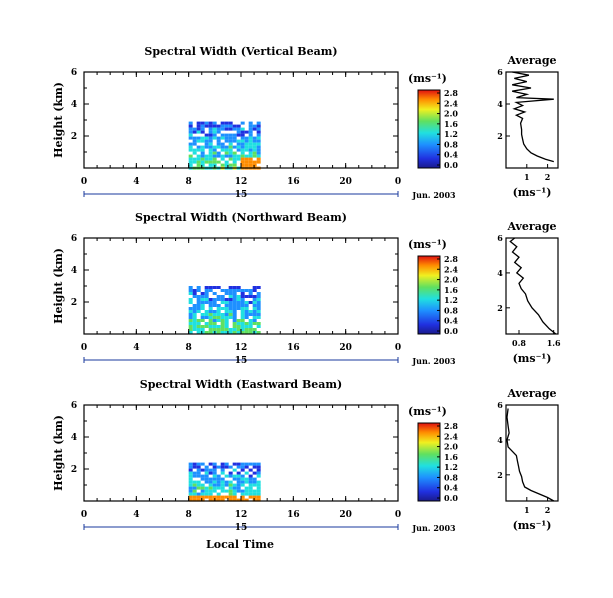 The image size is (613, 598). I want to click on colorbar-tick-label: 2.0, so click(451, 280).